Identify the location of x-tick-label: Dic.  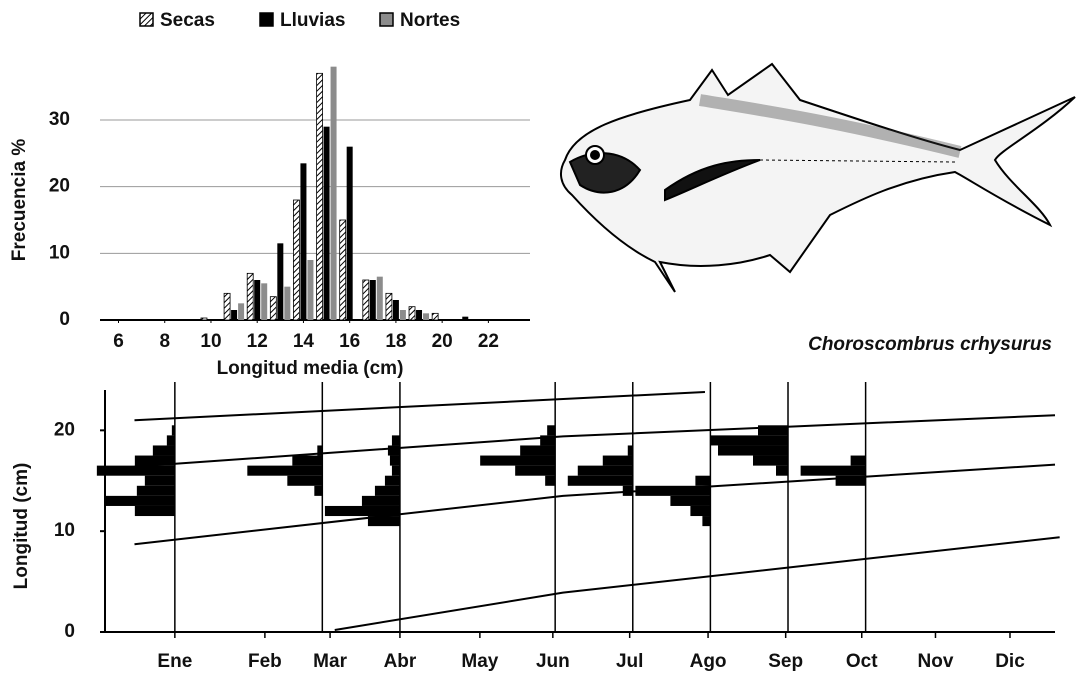
(1010, 661).